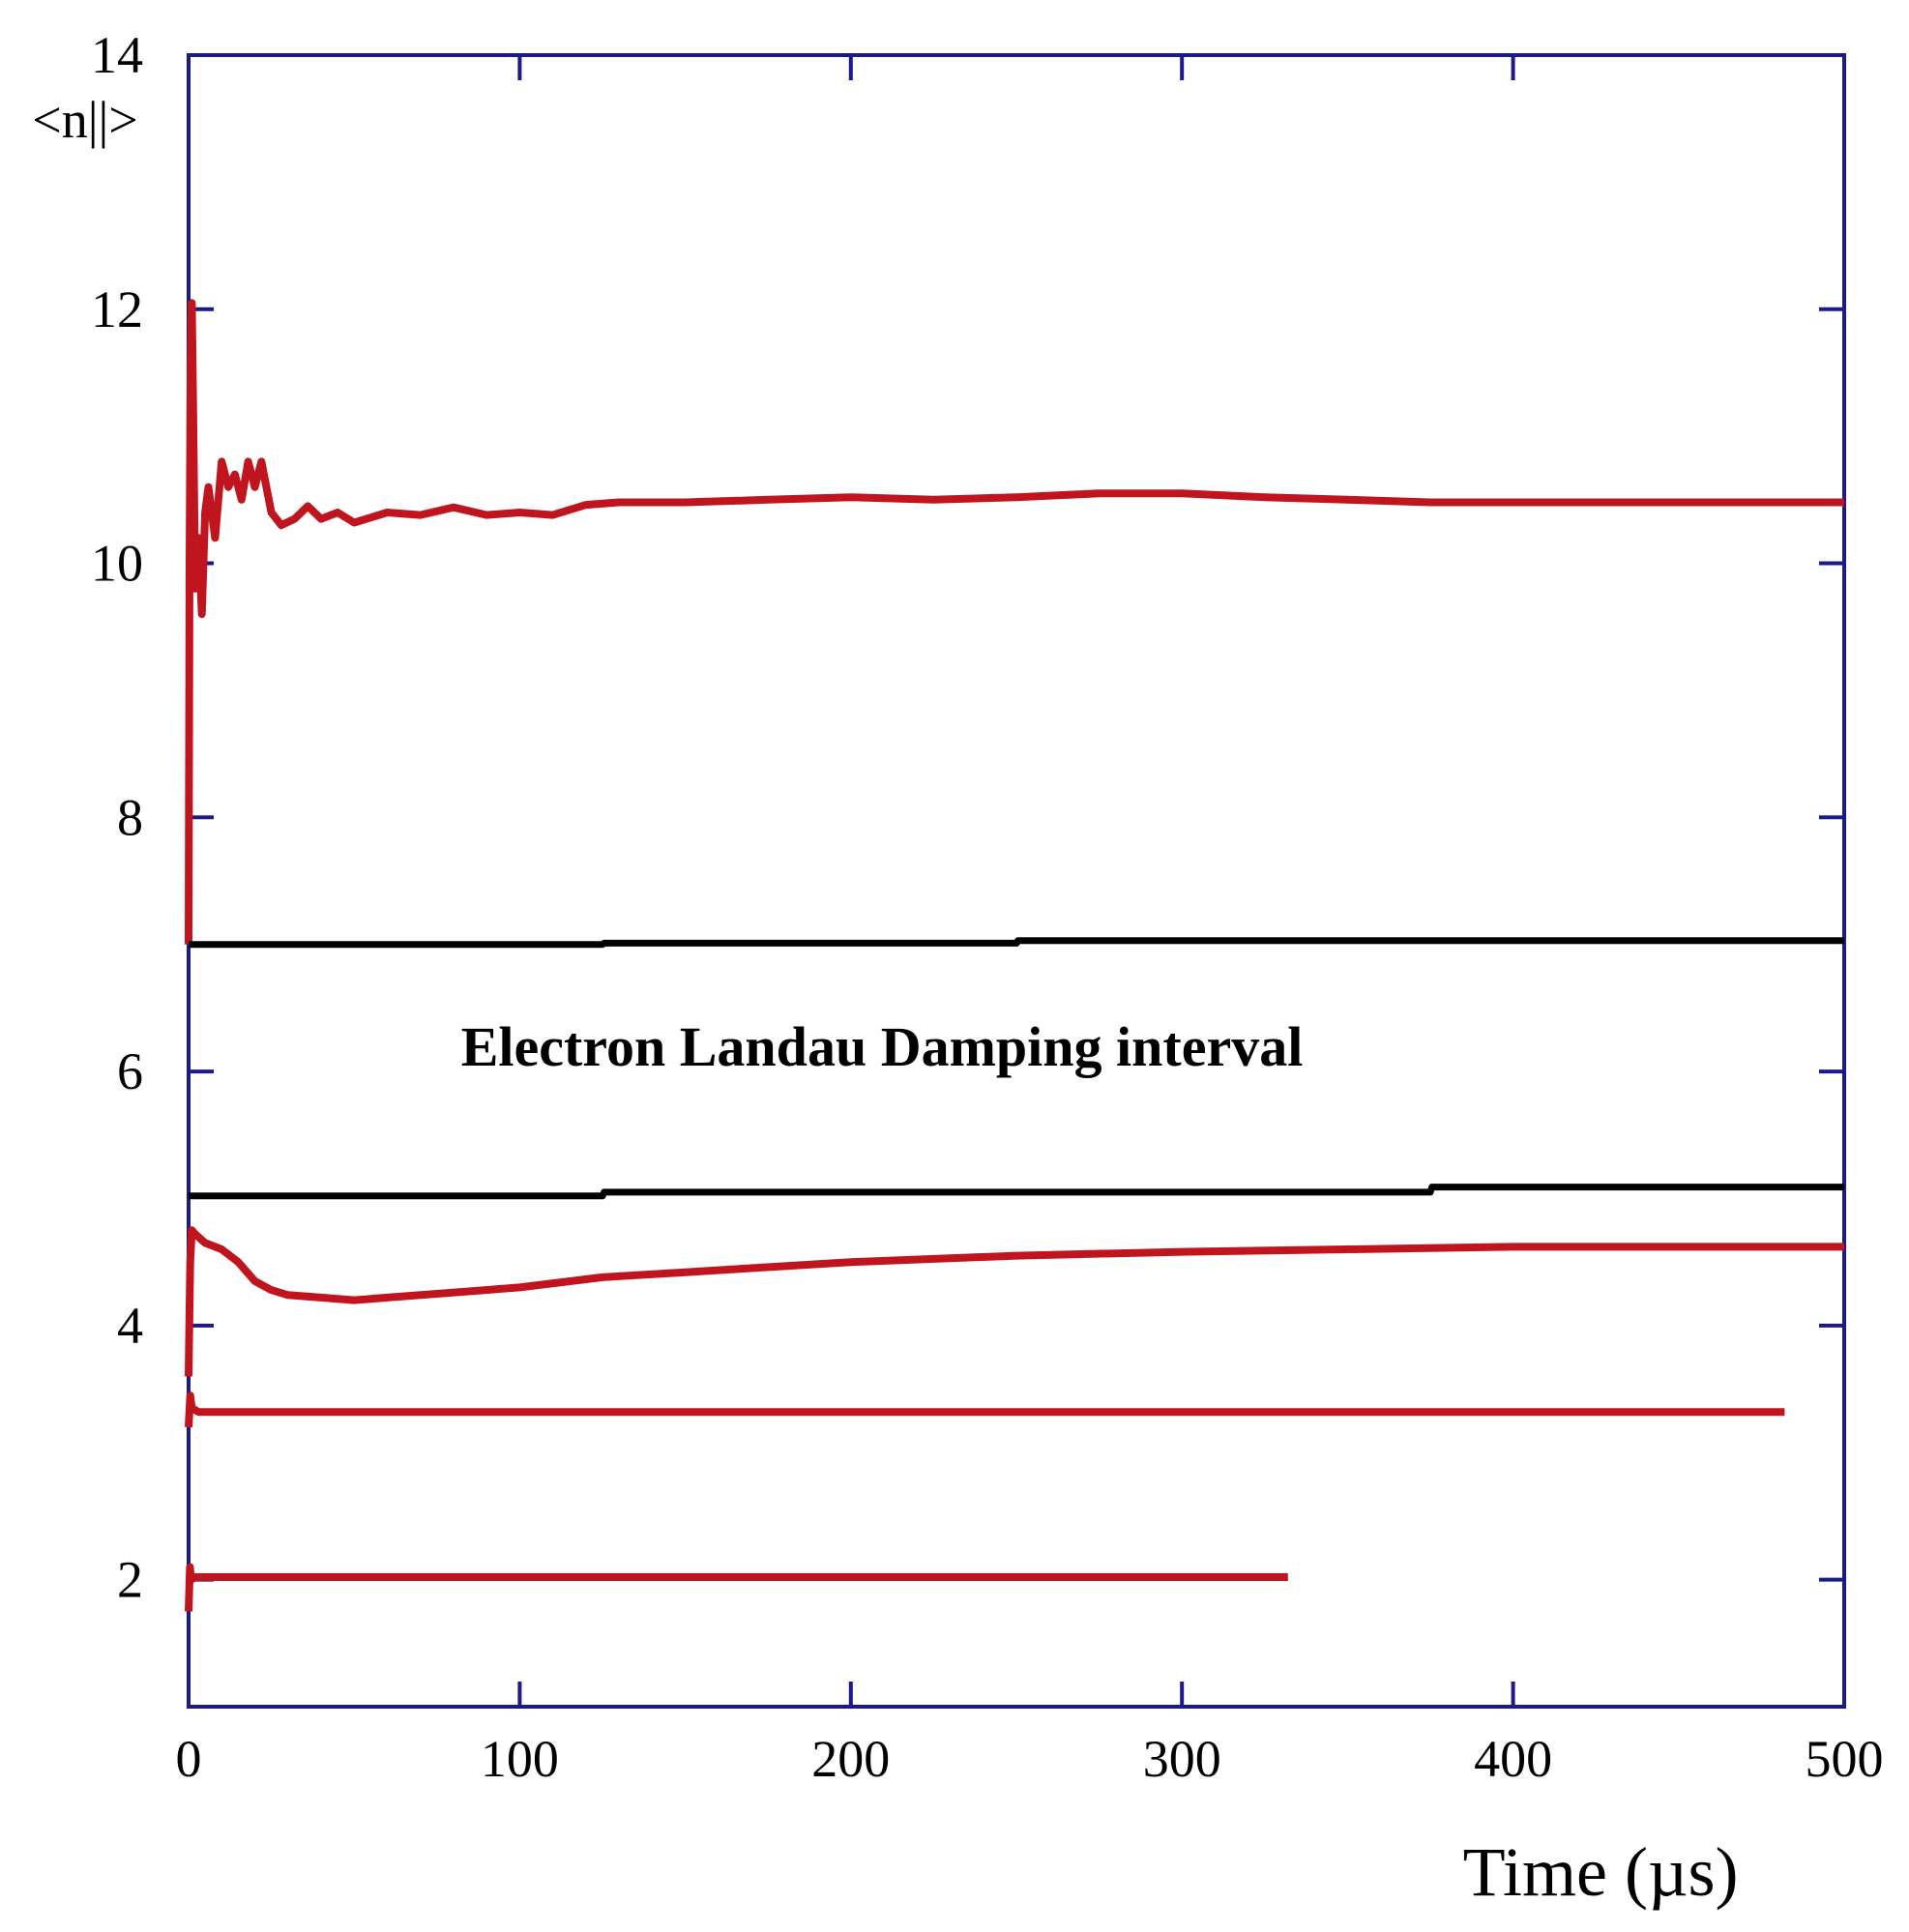 The width and height of the screenshot is (1909, 1932). I want to click on x-tick-label: 100, so click(520, 1759).